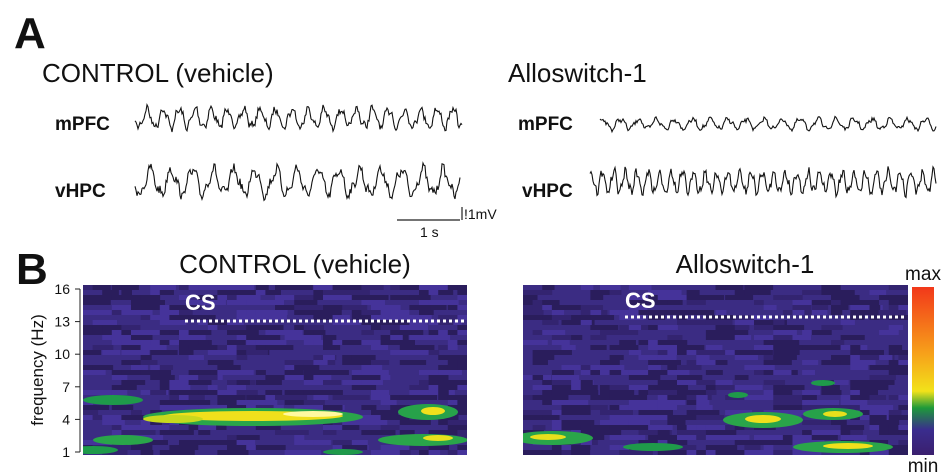 Image resolution: width=952 pixels, height=475 pixels. What do you see at coordinates (923, 274) in the screenshot?
I see `colorbar-label: max` at bounding box center [923, 274].